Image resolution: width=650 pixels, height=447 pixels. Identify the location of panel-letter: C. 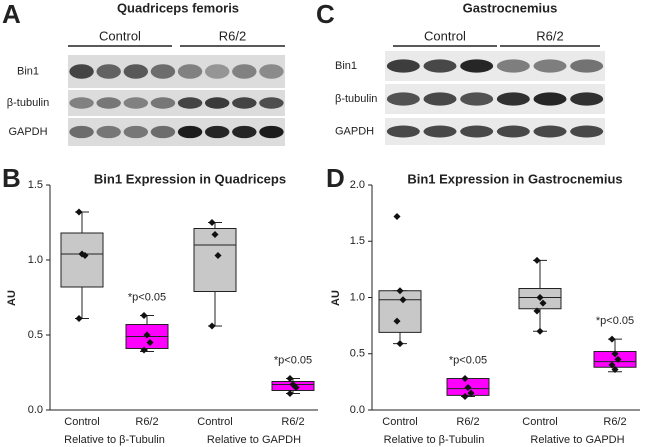
(325, 14).